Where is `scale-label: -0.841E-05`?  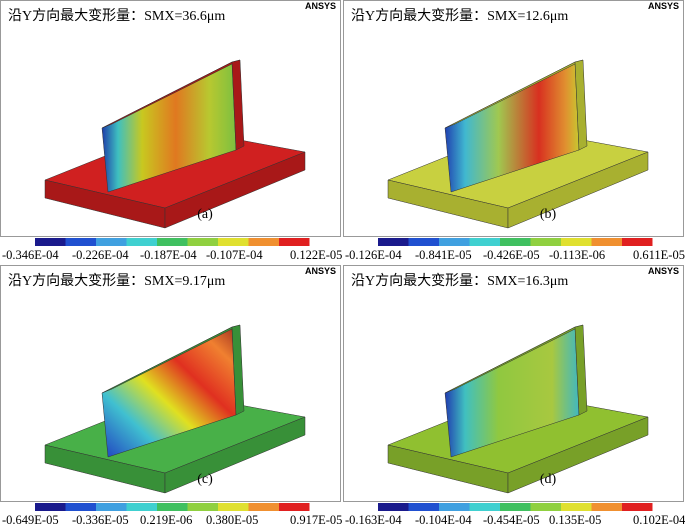
scale-label: -0.841E-05 is located at coordinates (443, 255).